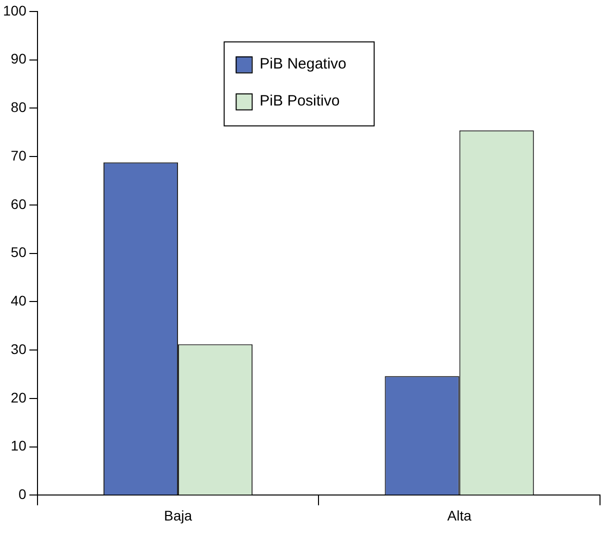 The image size is (610, 538). I want to click on y-tick-label: 60, so click(18, 204).